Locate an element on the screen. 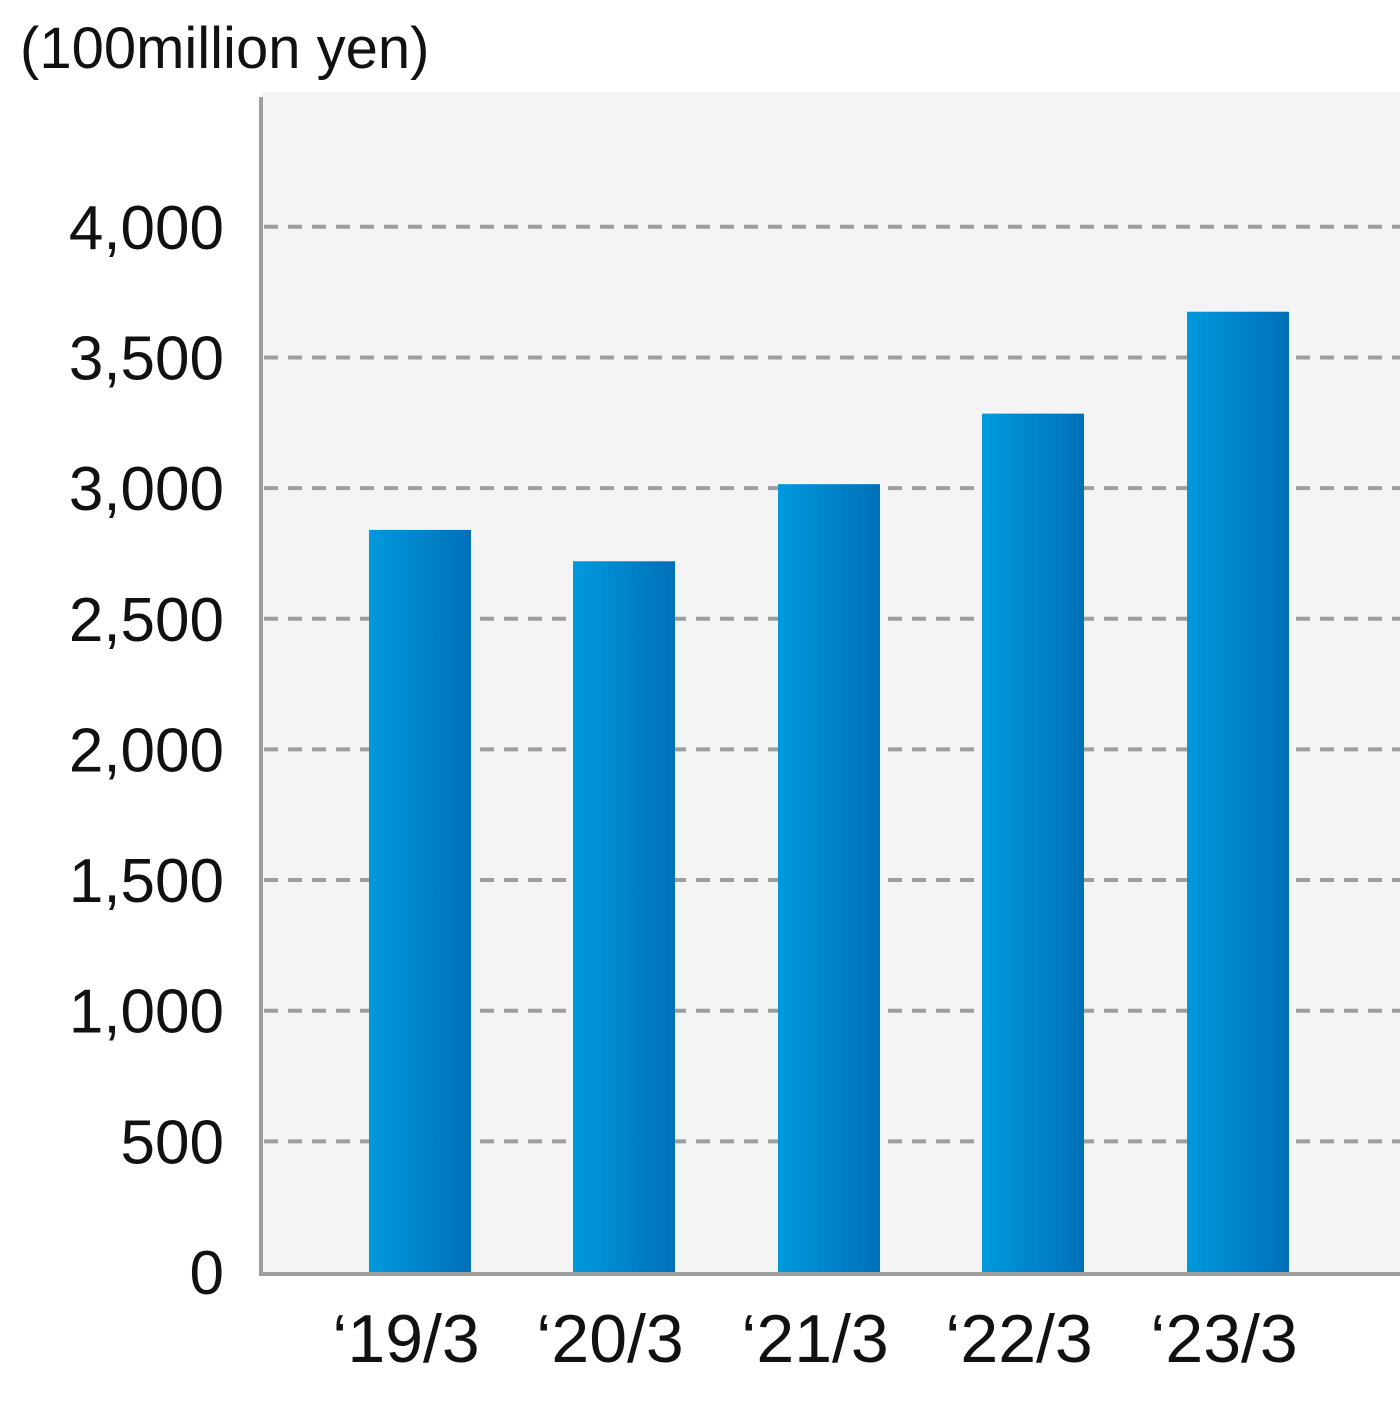  y-tick-label: 1,500 is located at coordinates (146, 881).